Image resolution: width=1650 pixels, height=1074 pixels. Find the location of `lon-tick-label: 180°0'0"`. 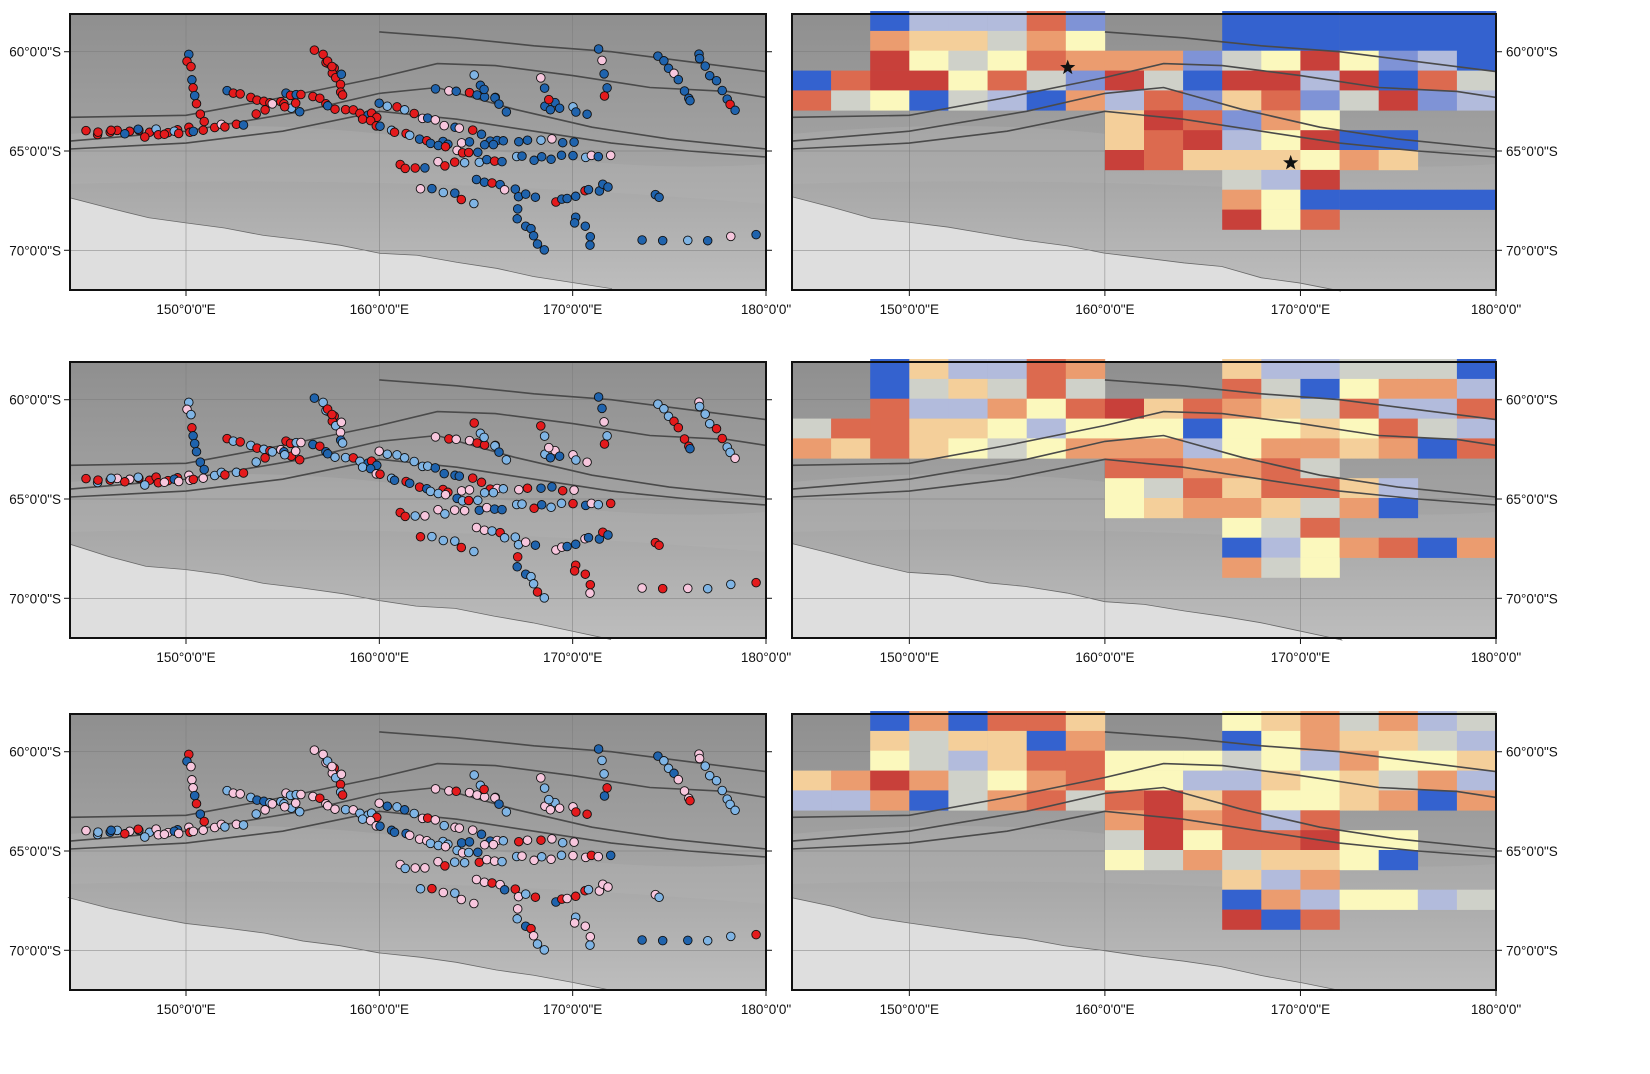

lon-tick-label: 180°0'0" is located at coordinates (1496, 1009).